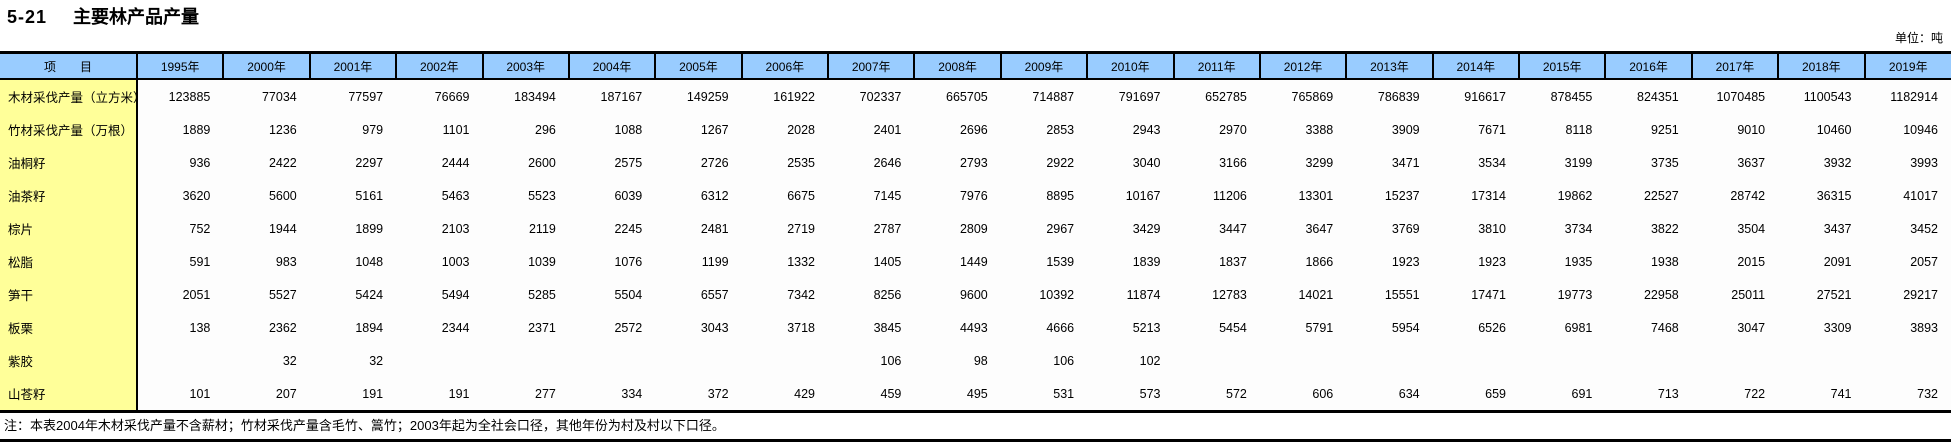 Image resolution: width=1951 pixels, height=445 pixels. I want to click on table-cell: 713, so click(1668, 393).